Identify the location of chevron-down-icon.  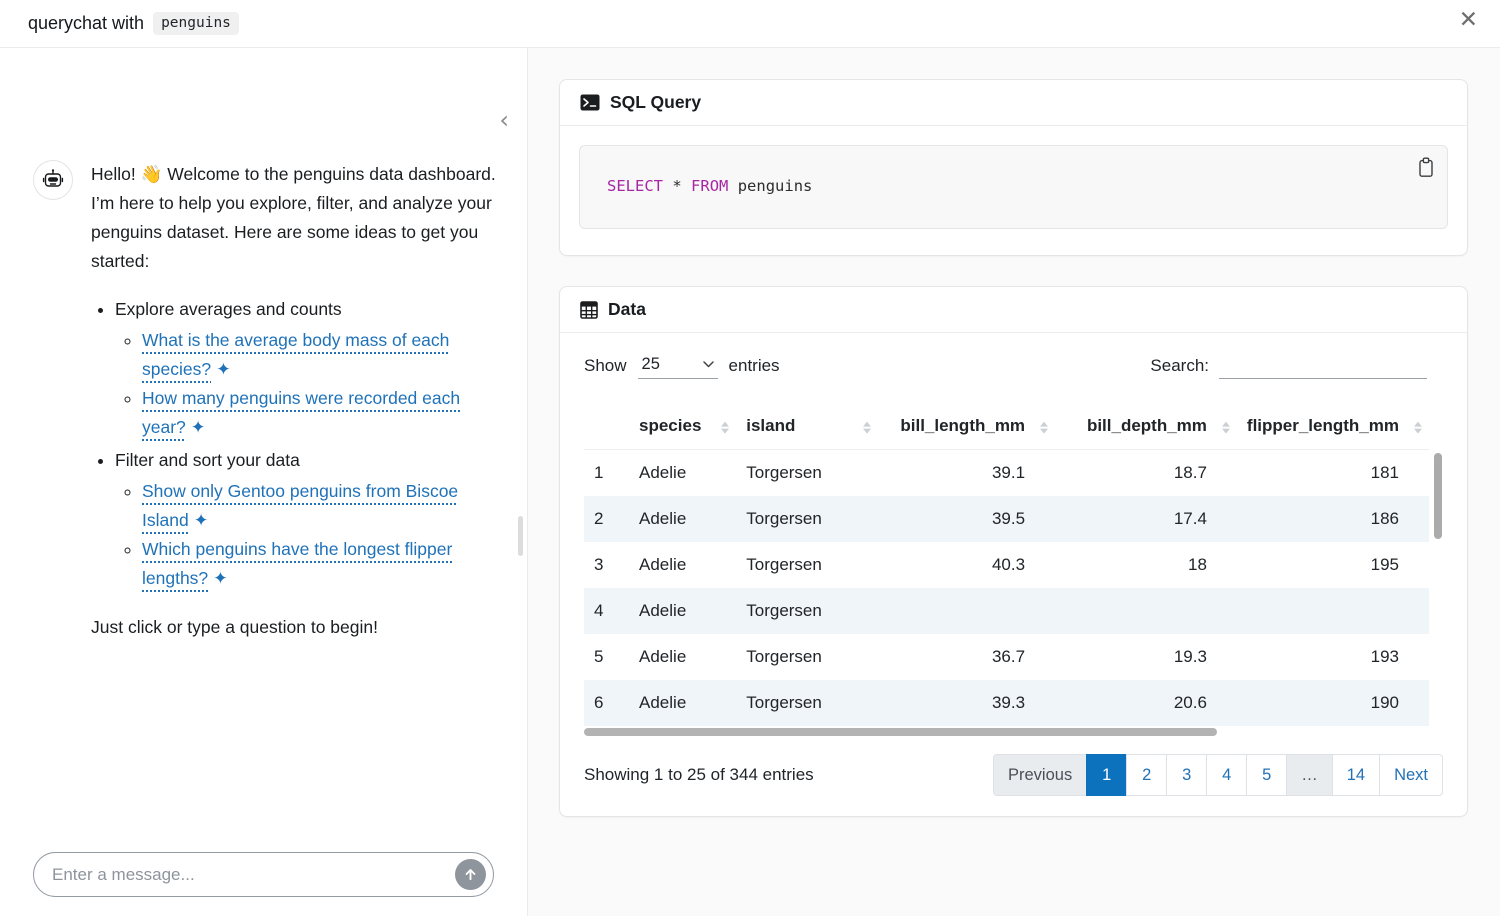
(708, 364).